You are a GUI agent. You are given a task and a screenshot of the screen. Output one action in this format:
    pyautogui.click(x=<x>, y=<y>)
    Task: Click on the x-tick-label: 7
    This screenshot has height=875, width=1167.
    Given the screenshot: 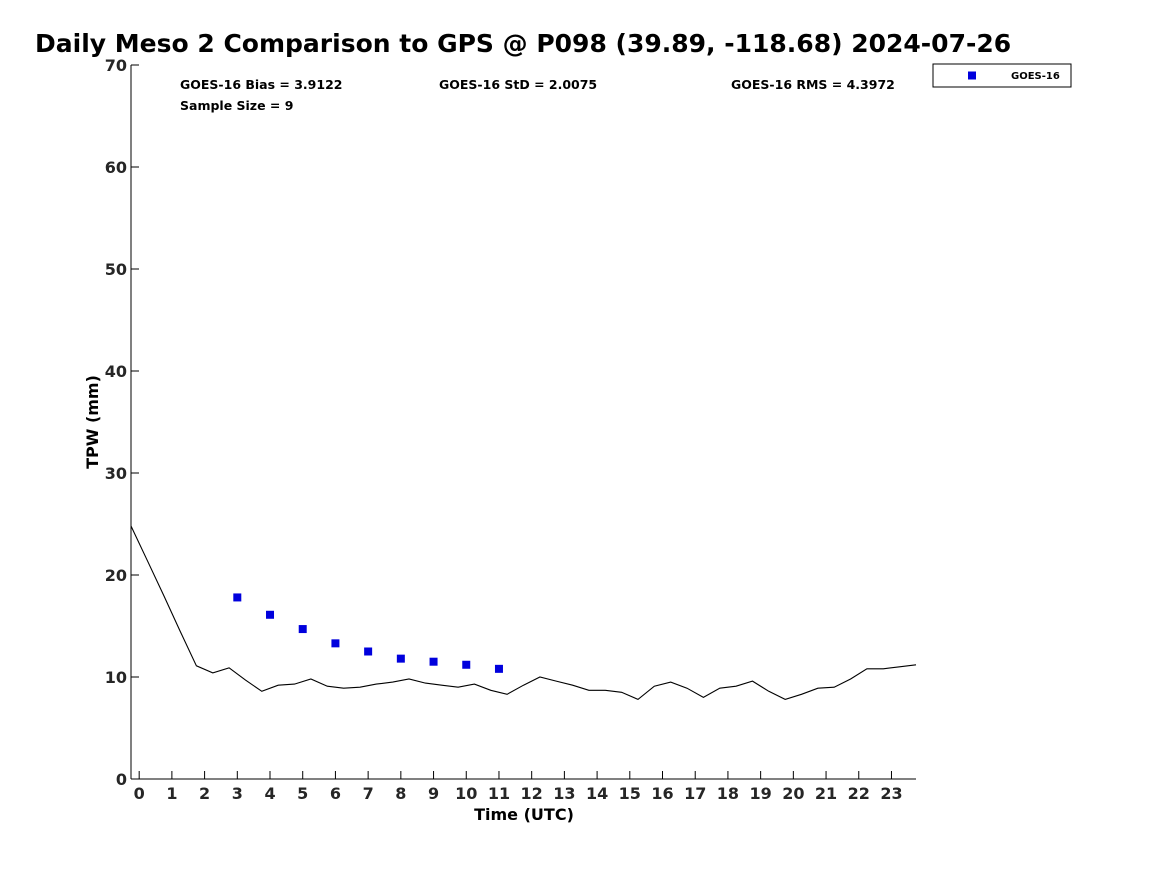 What is the action you would take?
    pyautogui.click(x=368, y=793)
    